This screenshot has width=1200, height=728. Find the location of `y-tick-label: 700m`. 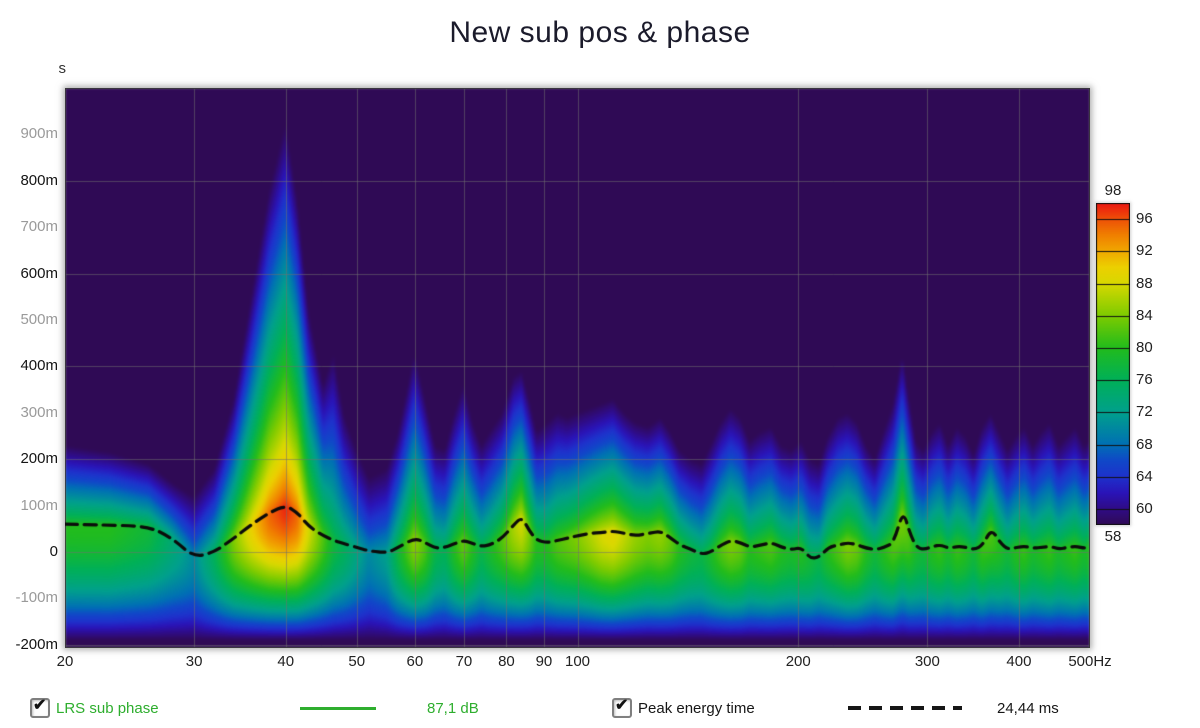

y-tick-label: 700m is located at coordinates (39, 227).